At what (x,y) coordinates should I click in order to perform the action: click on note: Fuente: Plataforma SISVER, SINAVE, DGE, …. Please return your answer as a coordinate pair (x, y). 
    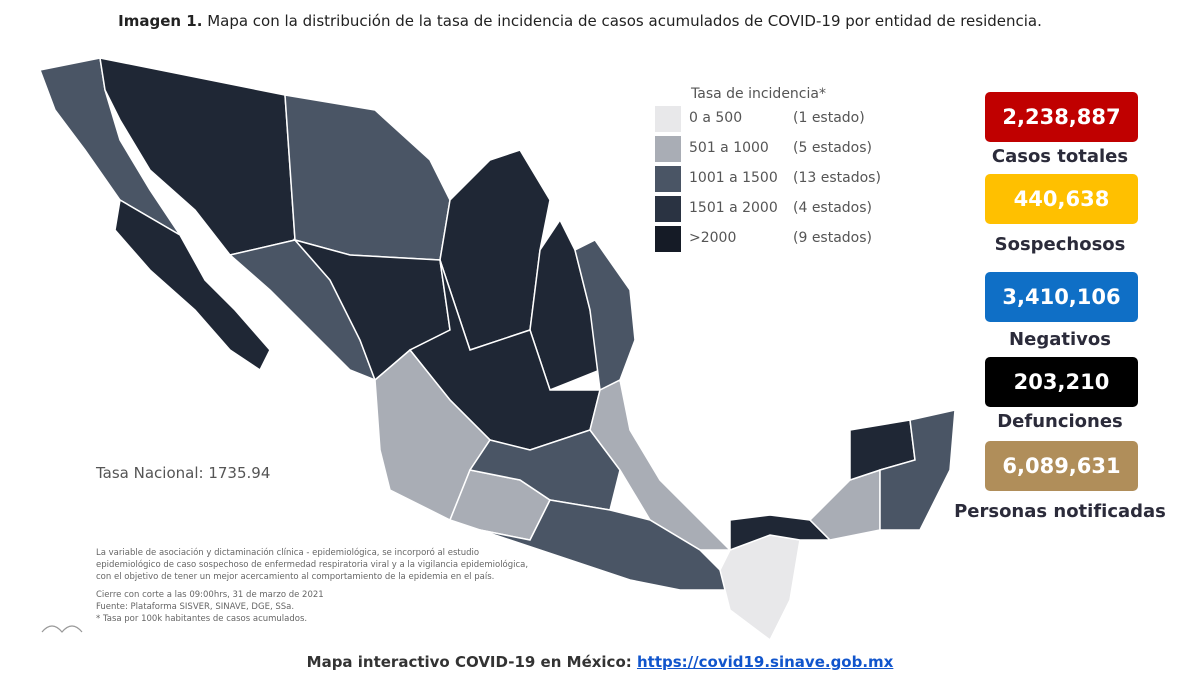
    Looking at the image, I should click on (195, 607).